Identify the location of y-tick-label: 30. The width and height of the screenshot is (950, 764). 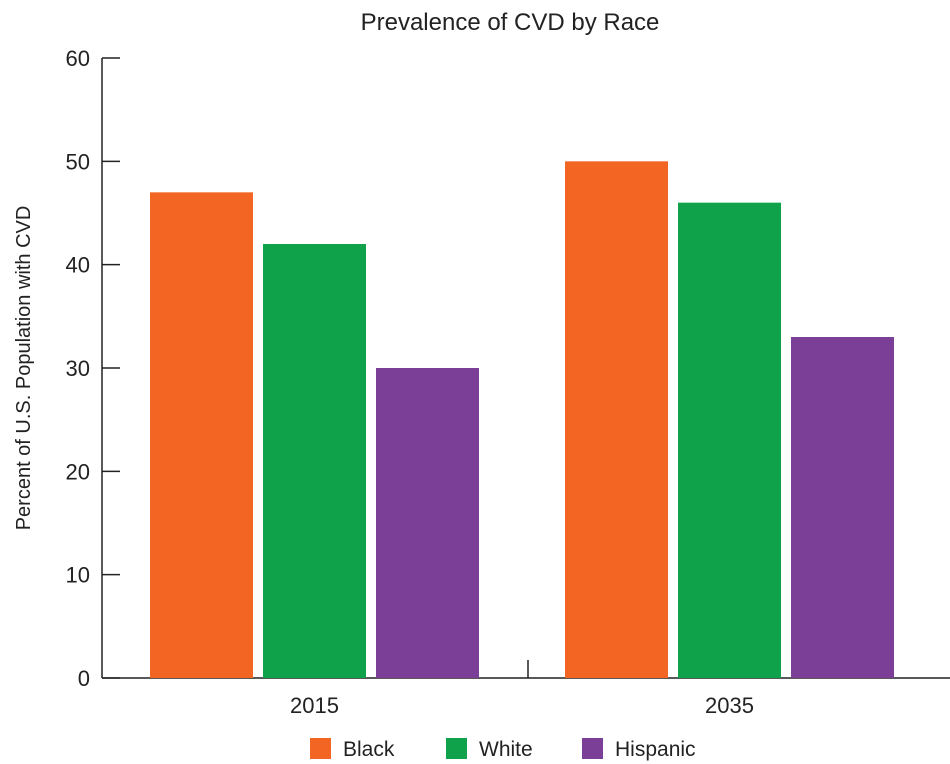
(78, 368).